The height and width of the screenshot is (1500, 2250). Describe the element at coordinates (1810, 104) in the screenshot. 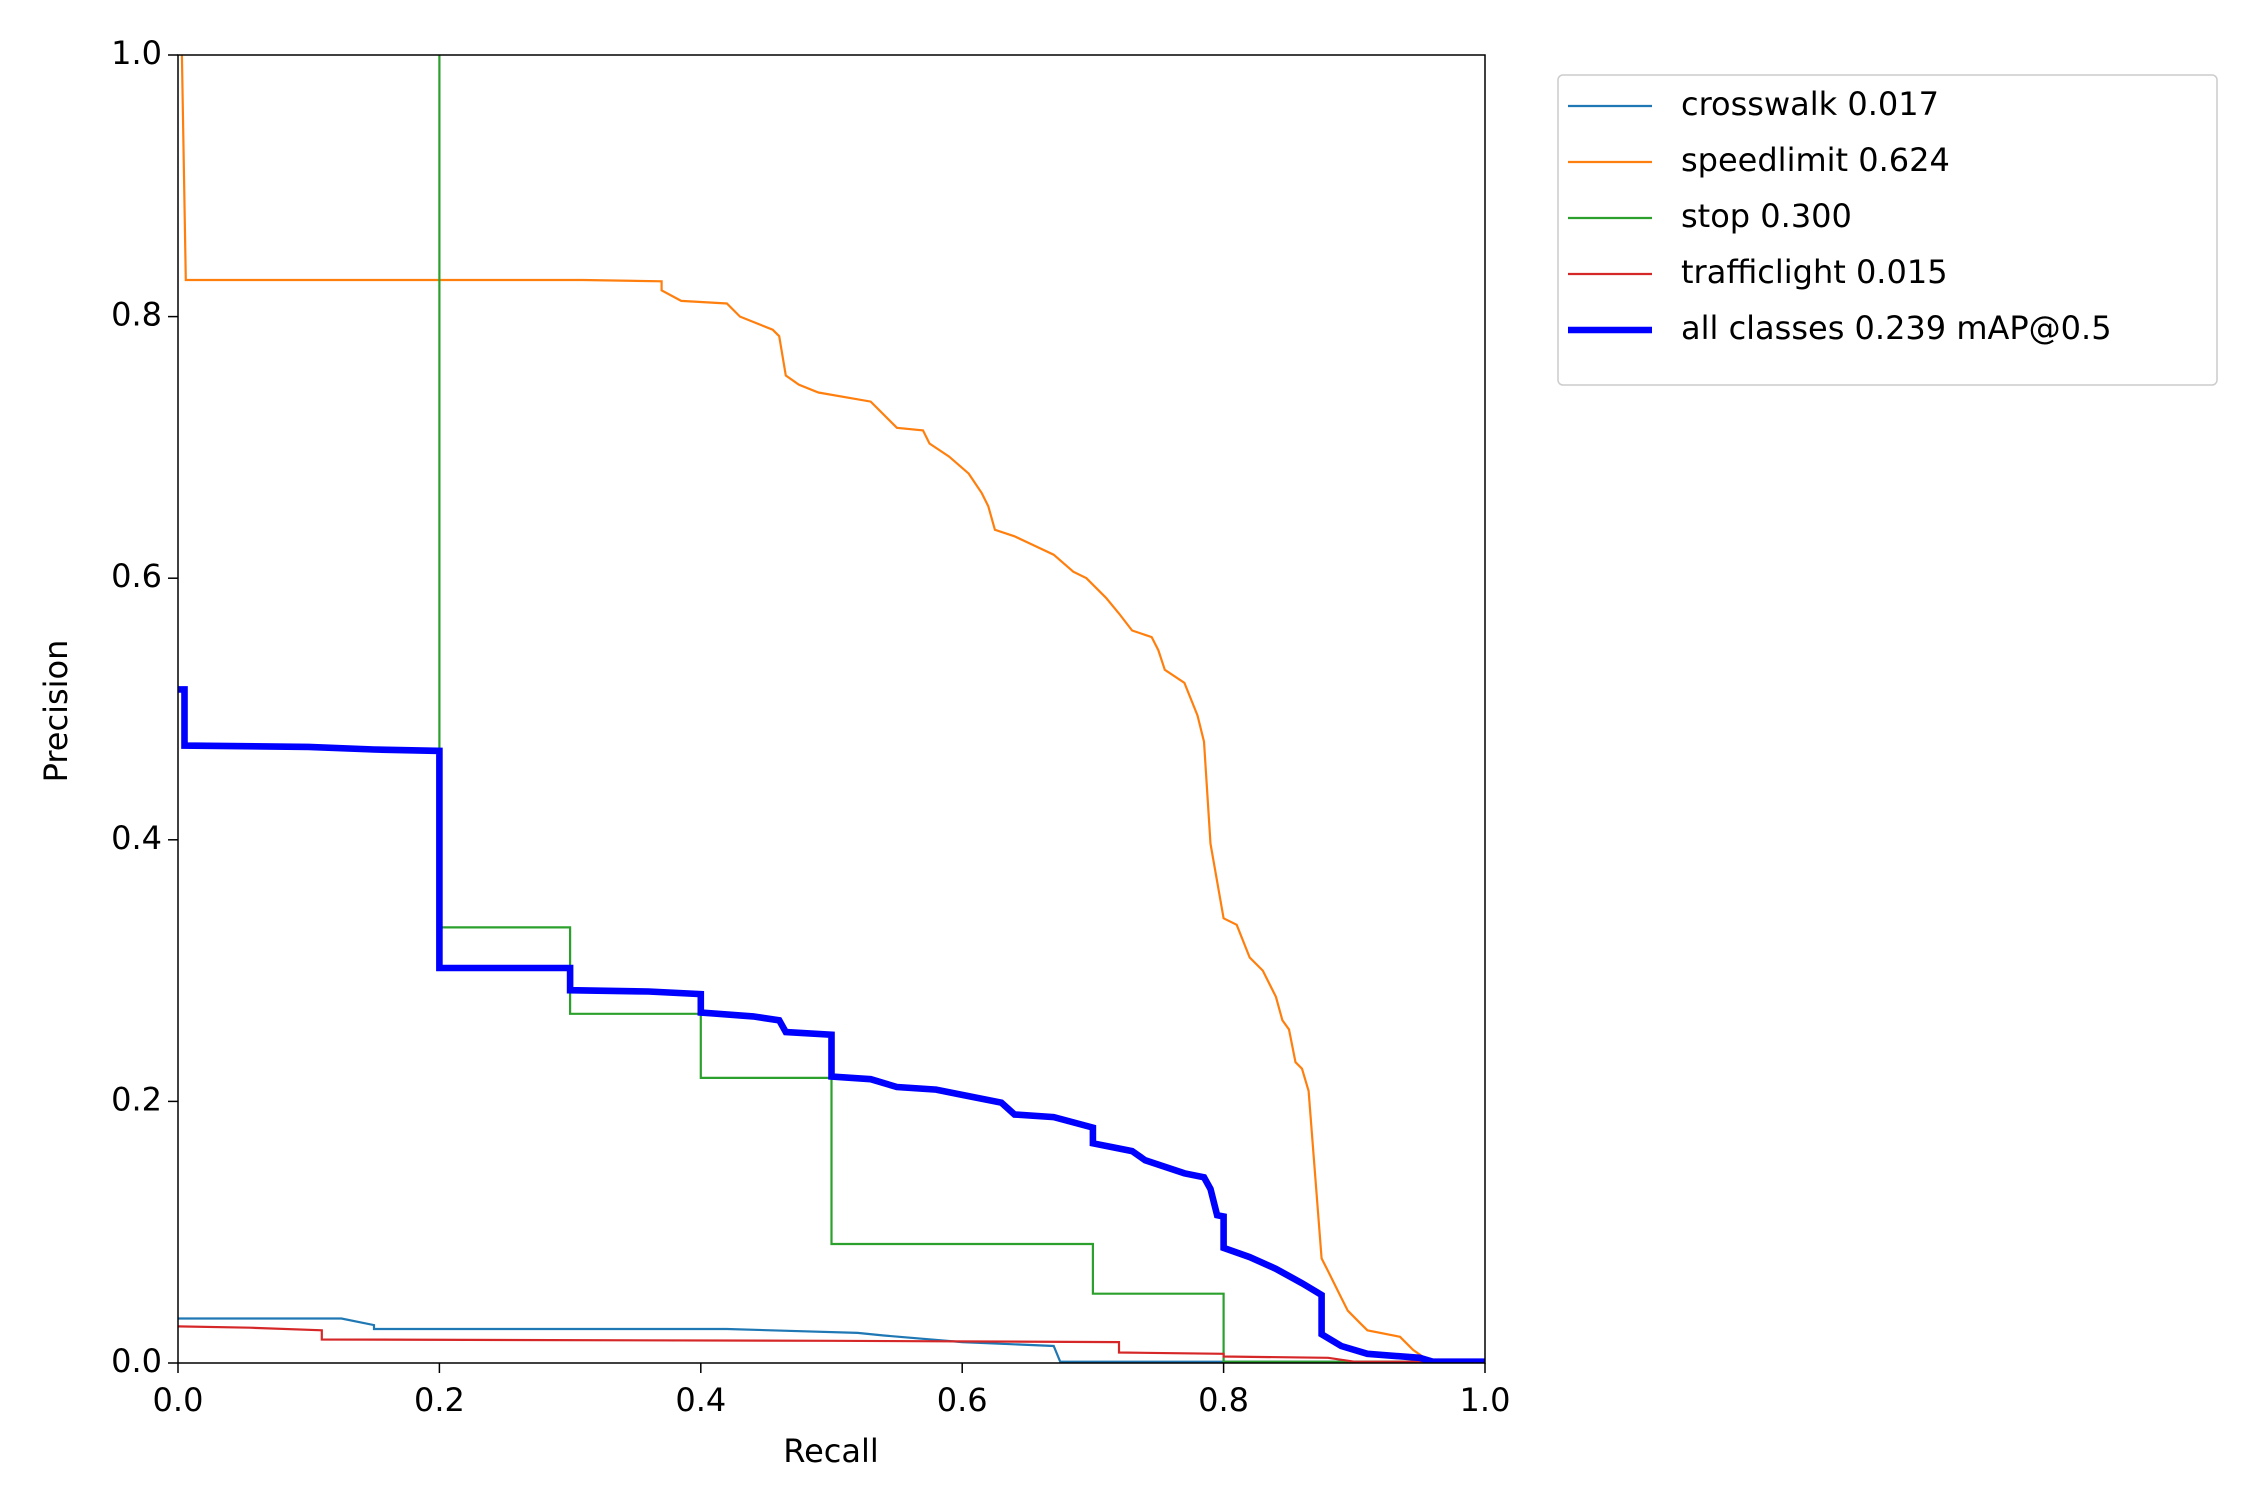

I see `legend-label: crosswalk 0.017` at that location.